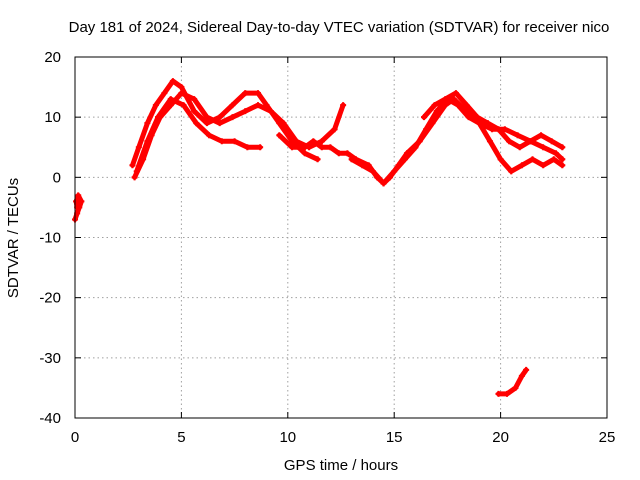  I want to click on y-axis-label: SDTVAR / TECUs, so click(13, 238).